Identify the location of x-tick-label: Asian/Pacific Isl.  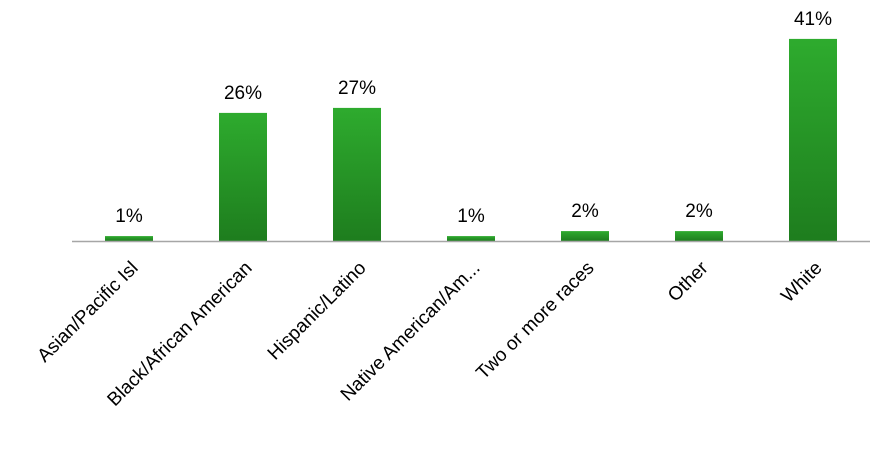
(88, 312).